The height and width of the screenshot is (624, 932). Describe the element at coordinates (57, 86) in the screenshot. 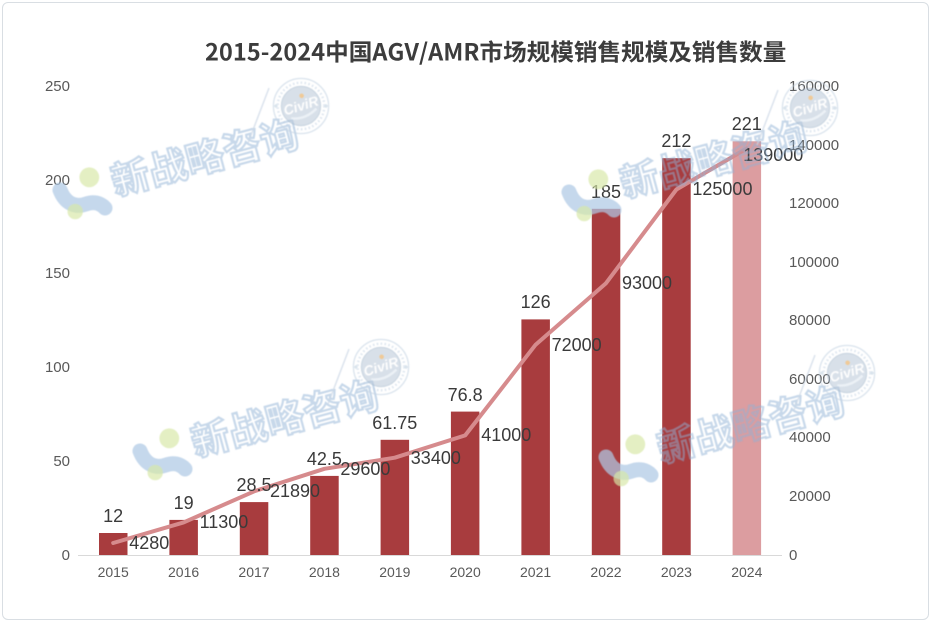

I see `left-axis-tick-250: 250` at that location.